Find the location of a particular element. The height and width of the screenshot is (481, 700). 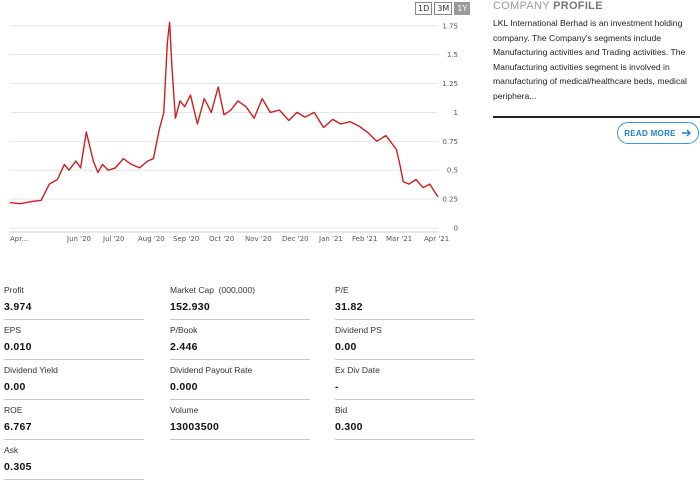

x-tick-label: Nov '20 is located at coordinates (258, 239).